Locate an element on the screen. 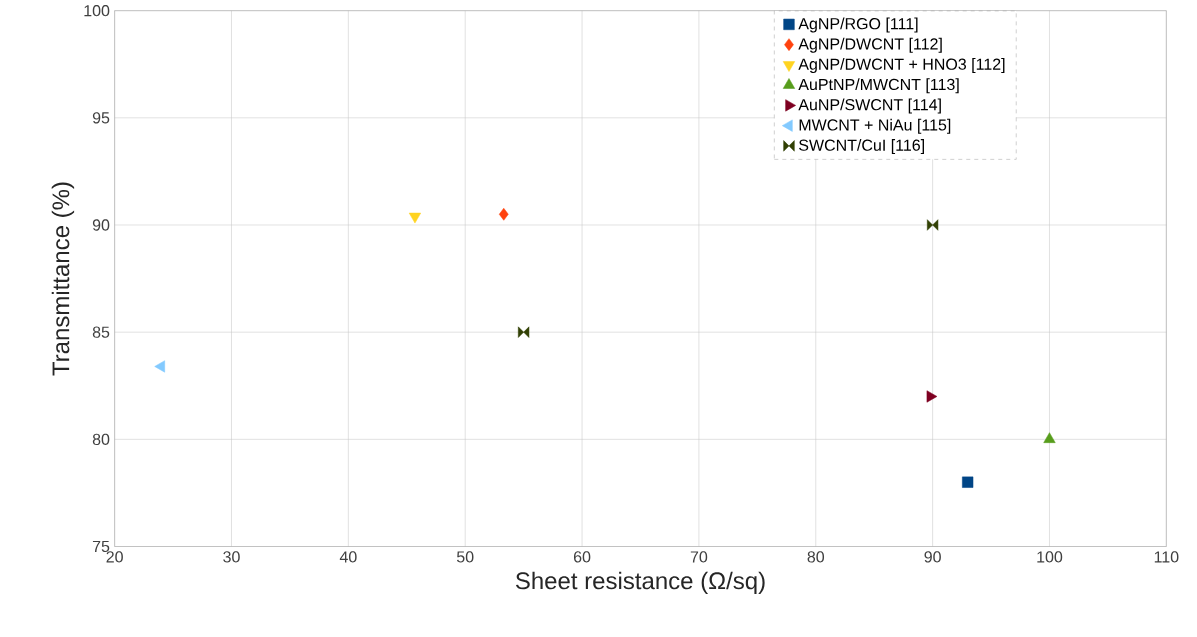  legend-label: AgNP/RGO [111] is located at coordinates (858, 25).